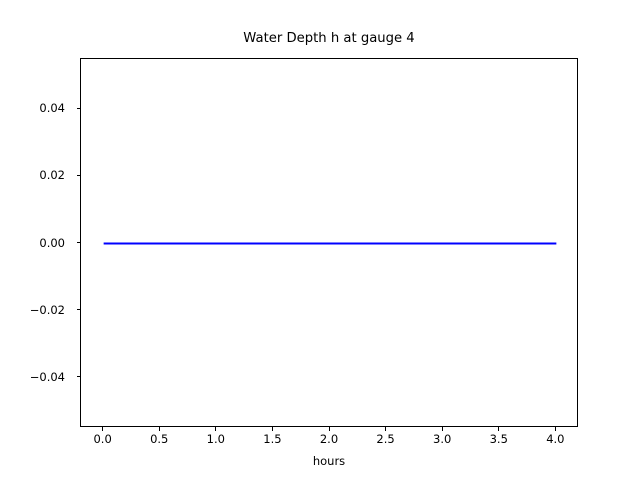 This screenshot has height=480, width=640. What do you see at coordinates (329, 38) in the screenshot?
I see `page-title: Water Depth h at gauge 4` at bounding box center [329, 38].